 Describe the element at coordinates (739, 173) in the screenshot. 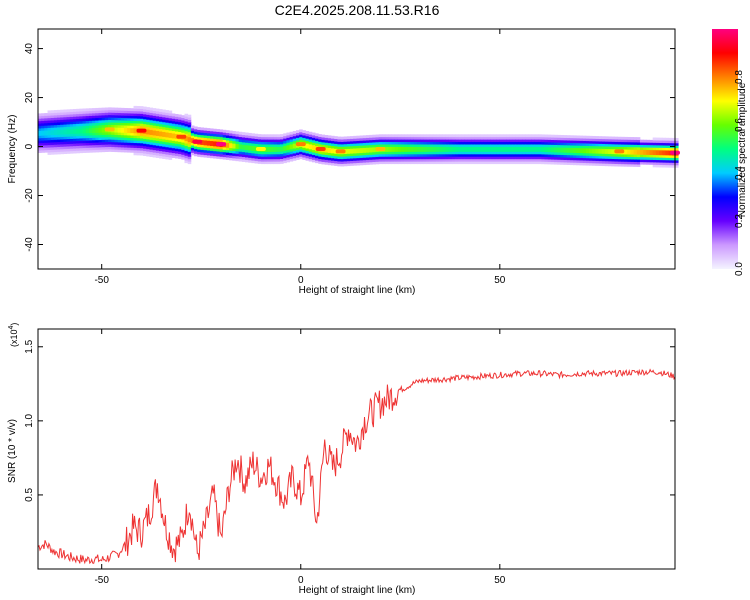

I see `colorbar-tick-label: 0.4` at that location.